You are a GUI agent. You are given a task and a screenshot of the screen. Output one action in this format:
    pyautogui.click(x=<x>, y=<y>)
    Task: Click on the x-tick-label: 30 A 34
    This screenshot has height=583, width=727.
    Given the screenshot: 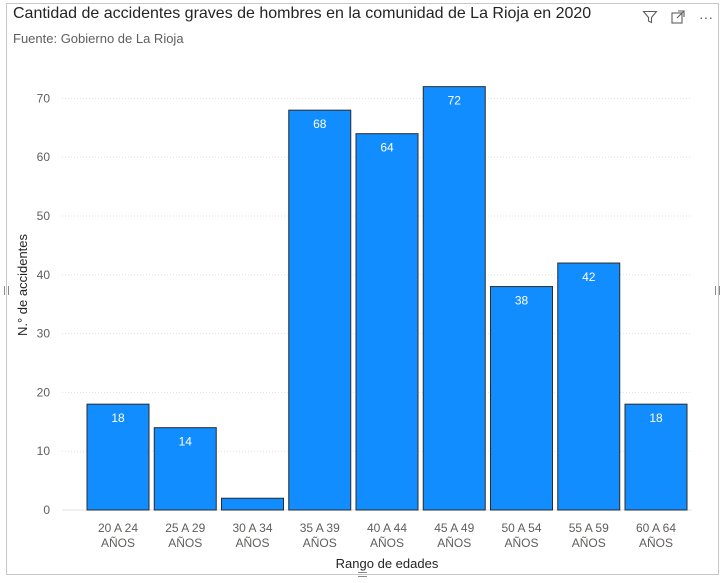 What is the action you would take?
    pyautogui.click(x=252, y=528)
    